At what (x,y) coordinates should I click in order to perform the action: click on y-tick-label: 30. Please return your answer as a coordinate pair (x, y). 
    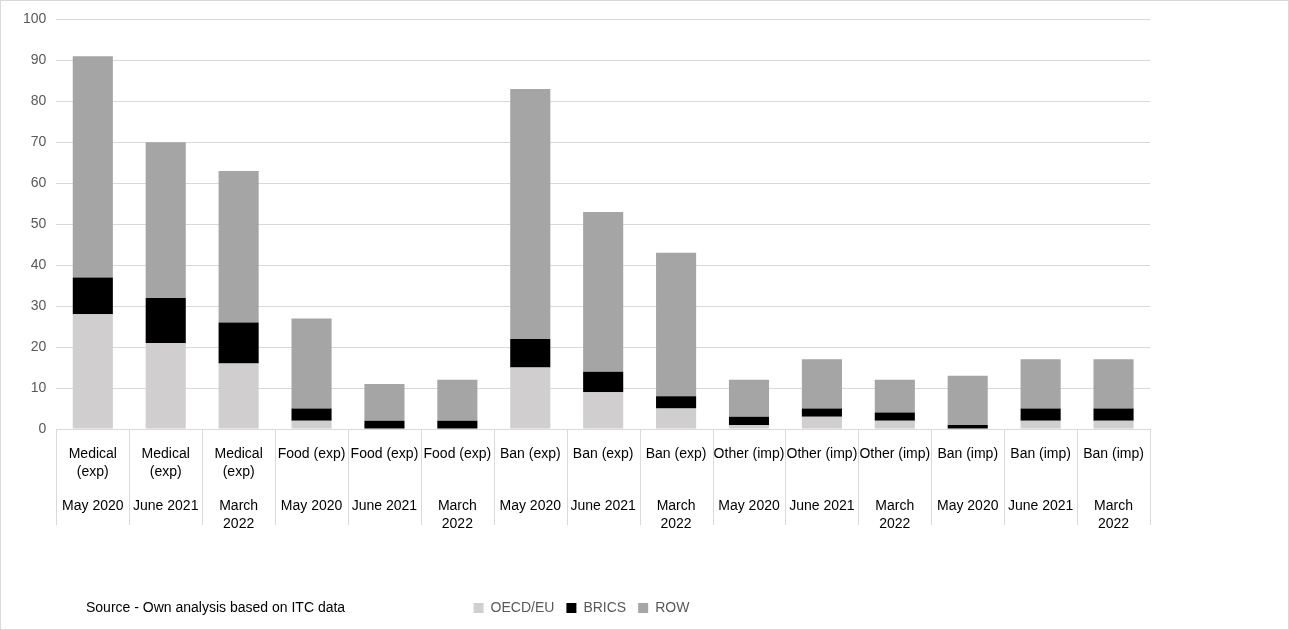
    Looking at the image, I should click on (38, 304).